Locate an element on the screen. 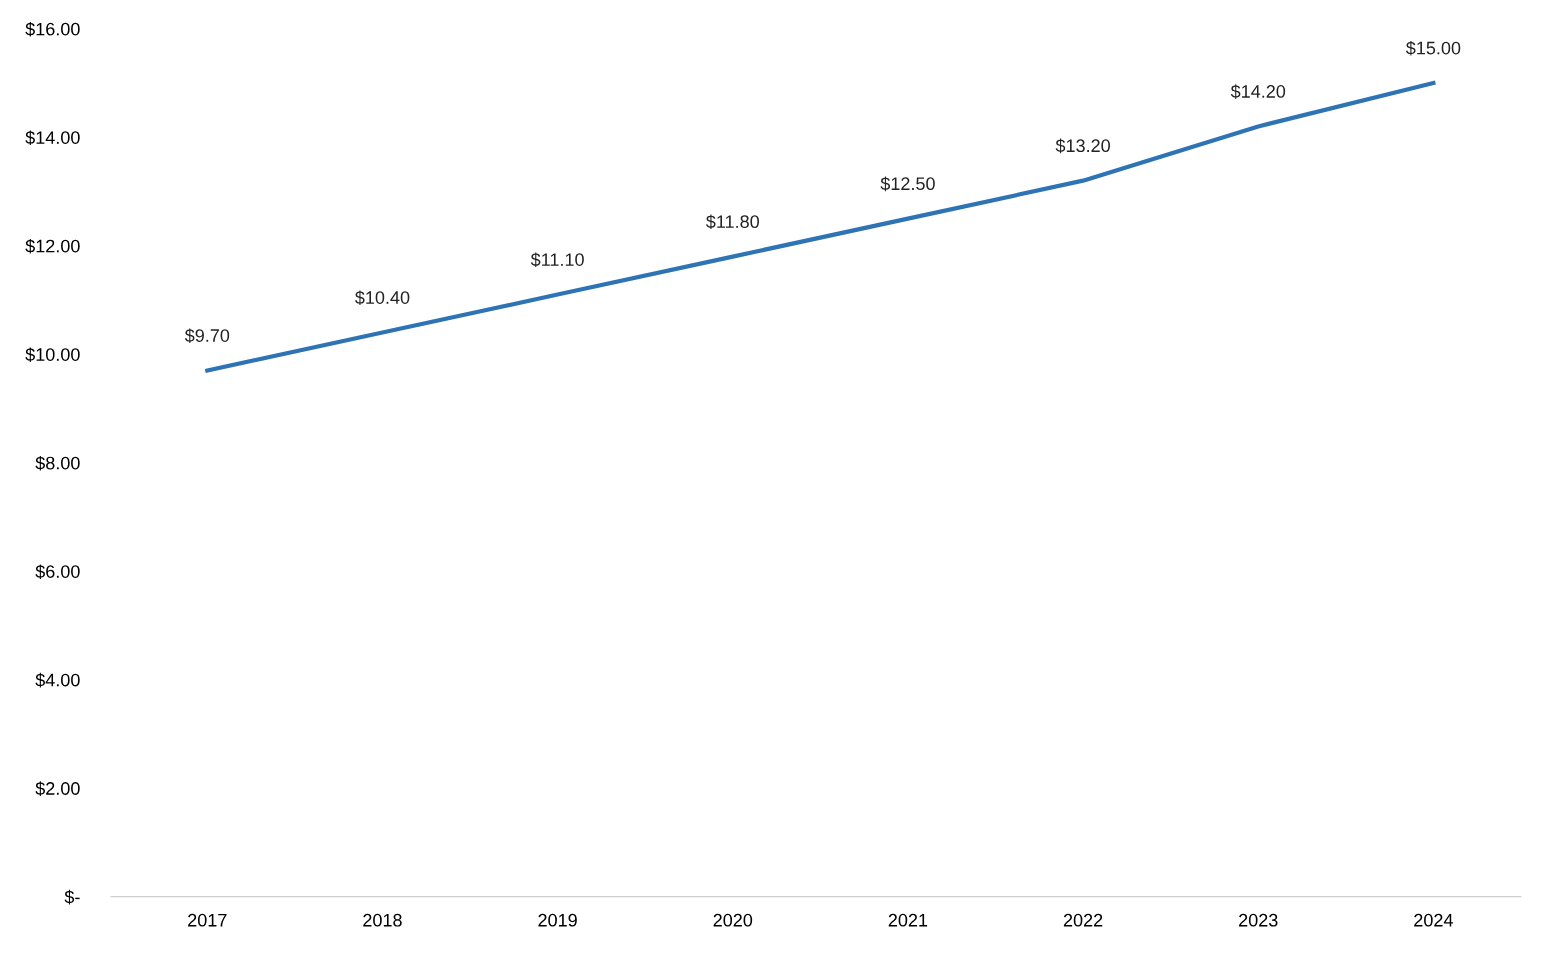  y-tick-label: $2.00 is located at coordinates (57, 788).